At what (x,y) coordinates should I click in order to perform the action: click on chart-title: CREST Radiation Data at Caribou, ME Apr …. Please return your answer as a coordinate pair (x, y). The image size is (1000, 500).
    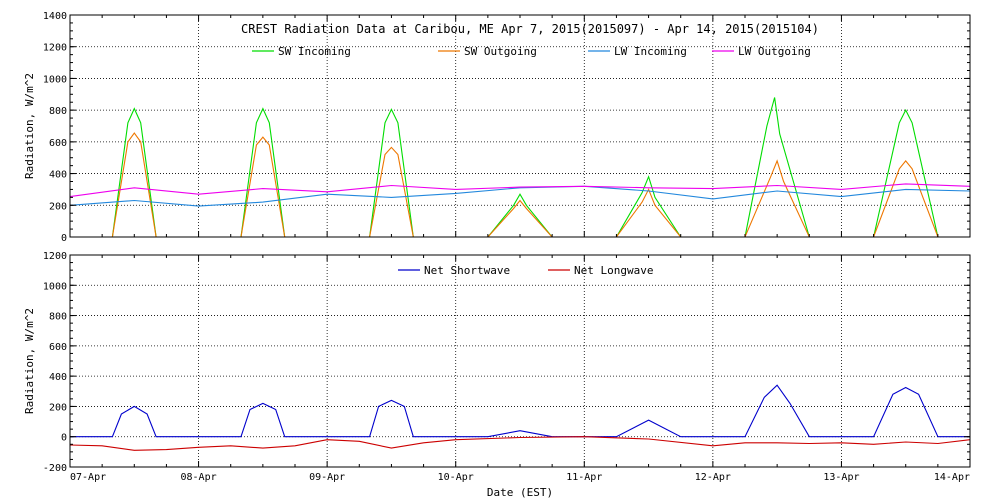
    Looking at the image, I should click on (530, 29).